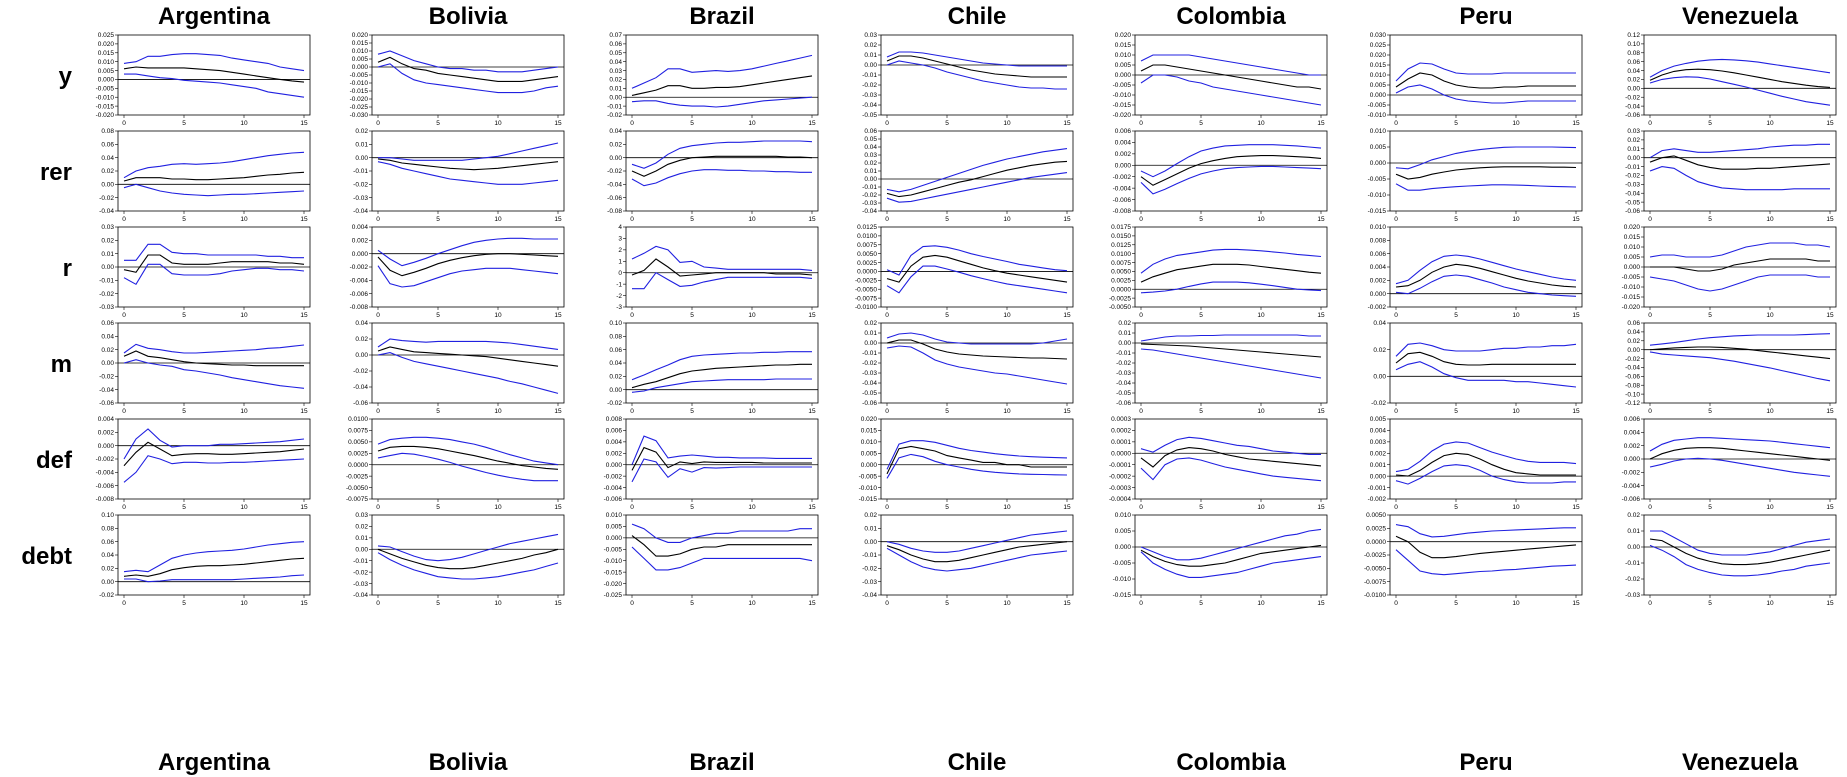  Describe the element at coordinates (713, 175) in the screenshot. I see `panel-brazil-rer: -0.08 -0.06 -0.04 -0.02 0.00 0.02 0.04 0 5 10 15` at that location.